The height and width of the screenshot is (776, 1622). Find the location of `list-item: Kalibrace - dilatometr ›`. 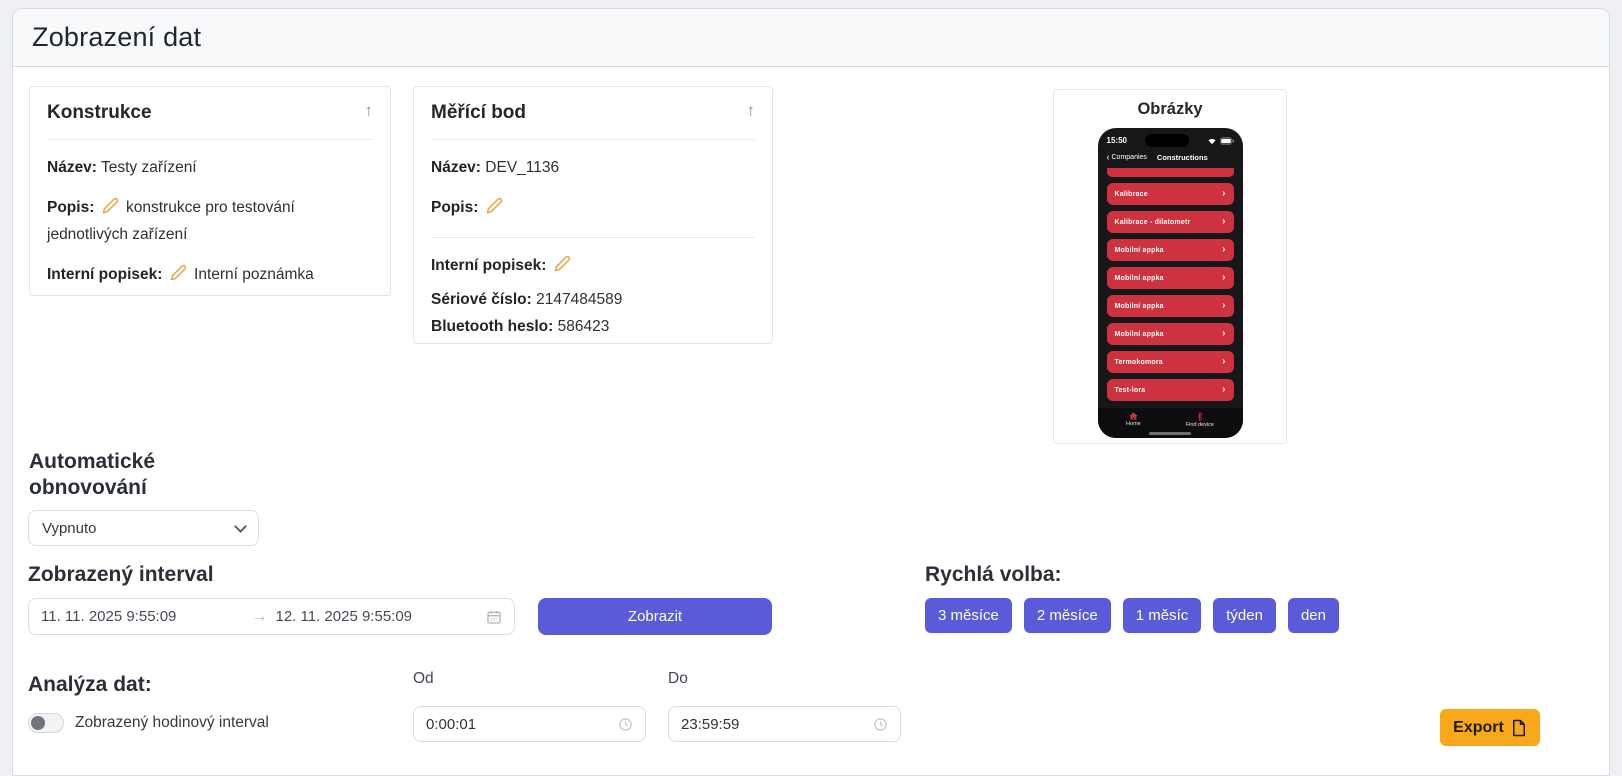

list-item: Kalibrace - dilatometr › is located at coordinates (1170, 222).